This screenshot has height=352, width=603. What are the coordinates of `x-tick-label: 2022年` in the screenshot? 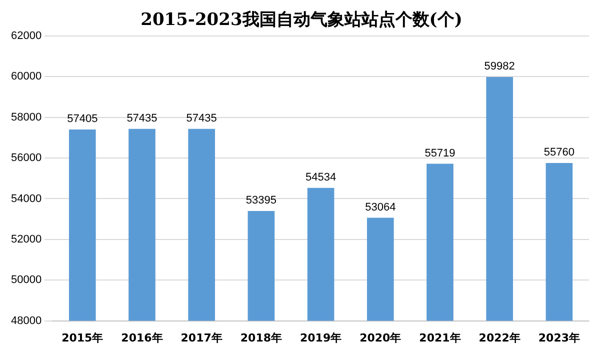 It's located at (499, 337).